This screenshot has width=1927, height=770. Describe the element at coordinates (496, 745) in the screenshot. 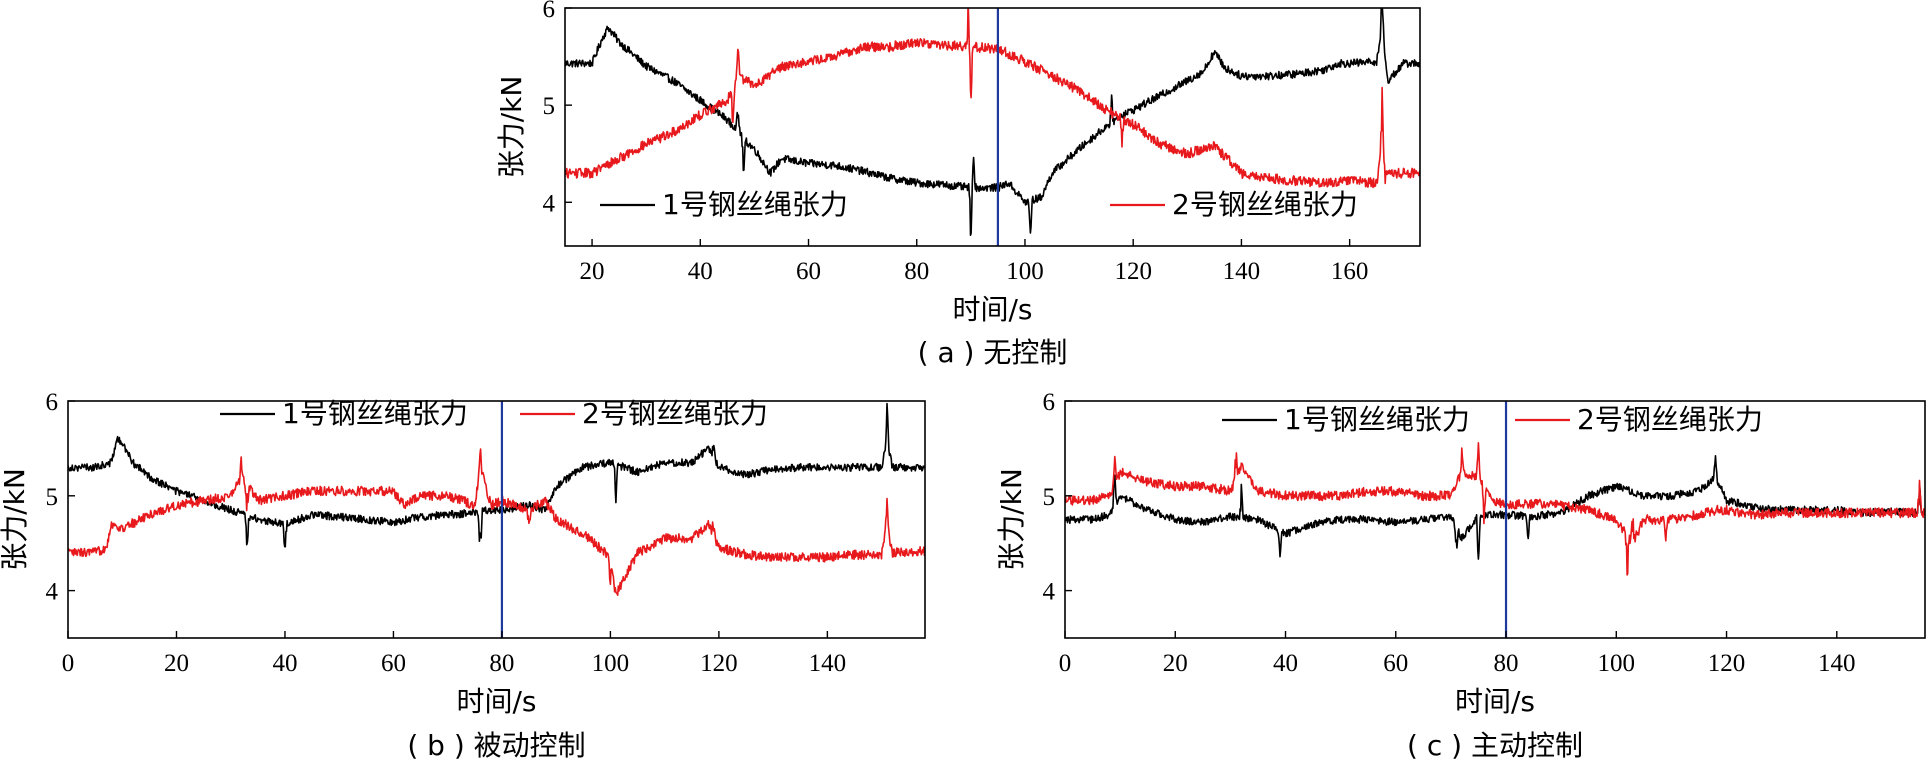

I see `chart-caption: ( b ) 被动控制` at that location.